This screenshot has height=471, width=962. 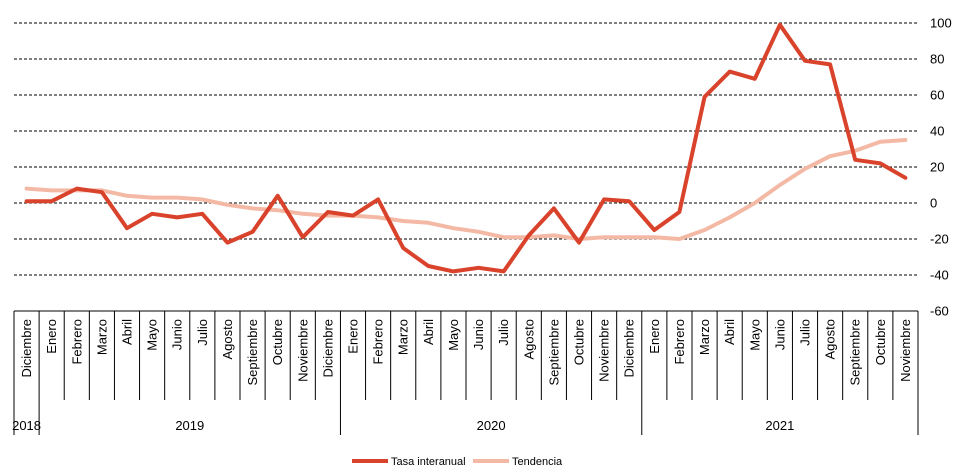 I want to click on month-label-2021-julio: Julio, so click(x=805, y=332).